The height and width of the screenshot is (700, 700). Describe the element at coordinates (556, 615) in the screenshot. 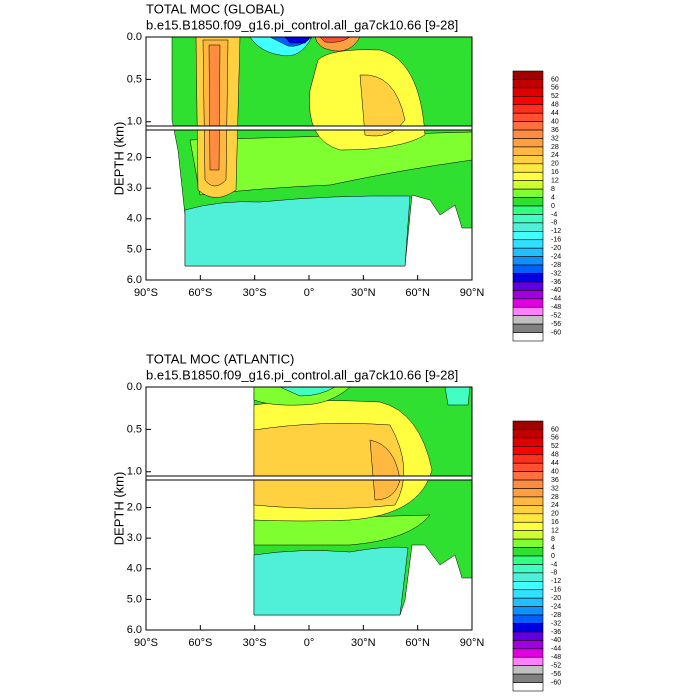

I see `colorbar-label: -28` at that location.